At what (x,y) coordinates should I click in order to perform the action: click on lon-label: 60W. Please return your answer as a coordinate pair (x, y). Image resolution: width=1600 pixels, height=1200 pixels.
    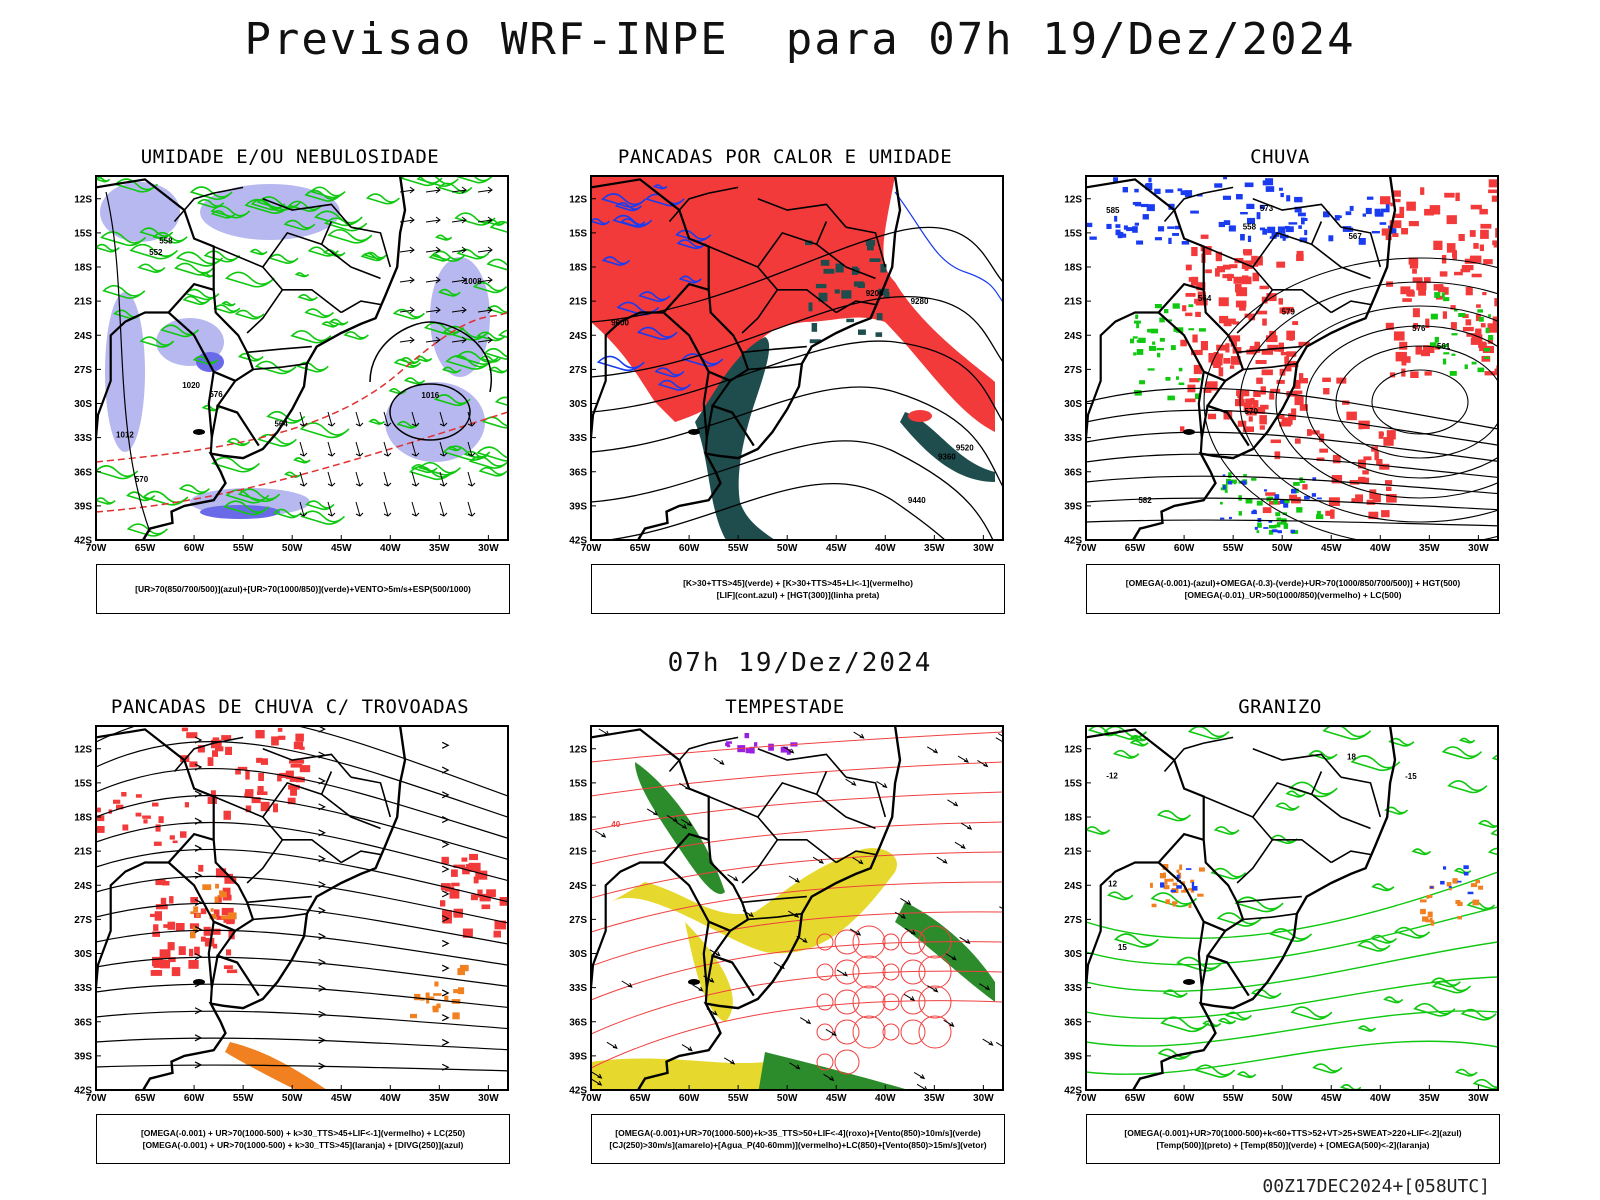
    Looking at the image, I should click on (194, 548).